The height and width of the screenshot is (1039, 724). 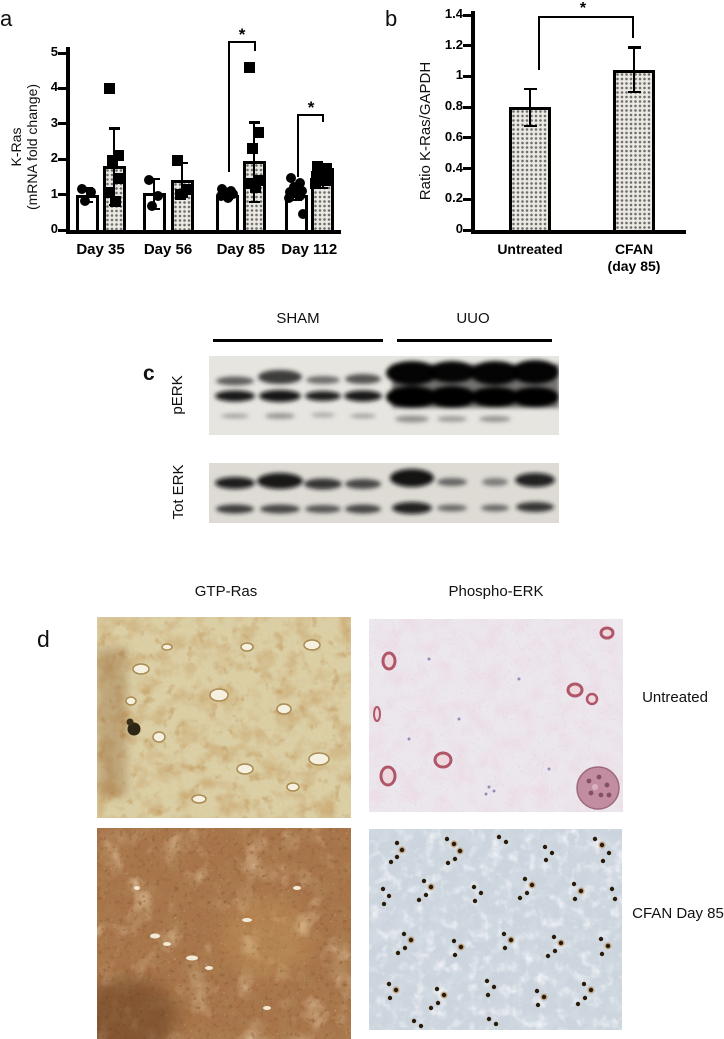 I want to click on western-blot-perk-image, so click(x=384, y=395).